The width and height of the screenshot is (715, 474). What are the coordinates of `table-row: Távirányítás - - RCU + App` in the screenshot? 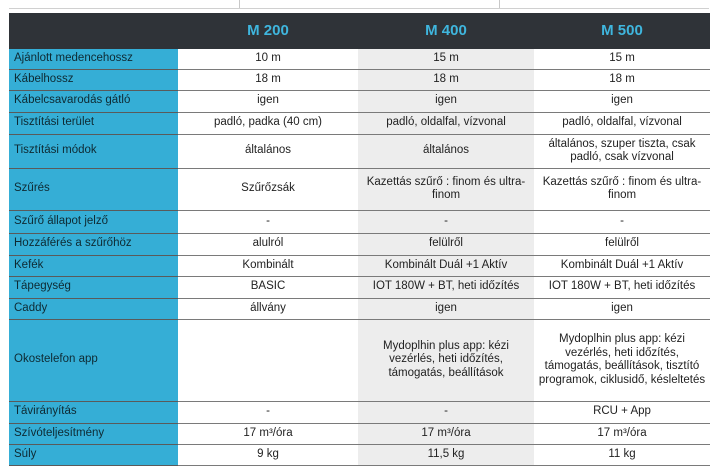 It's located at (359, 412).